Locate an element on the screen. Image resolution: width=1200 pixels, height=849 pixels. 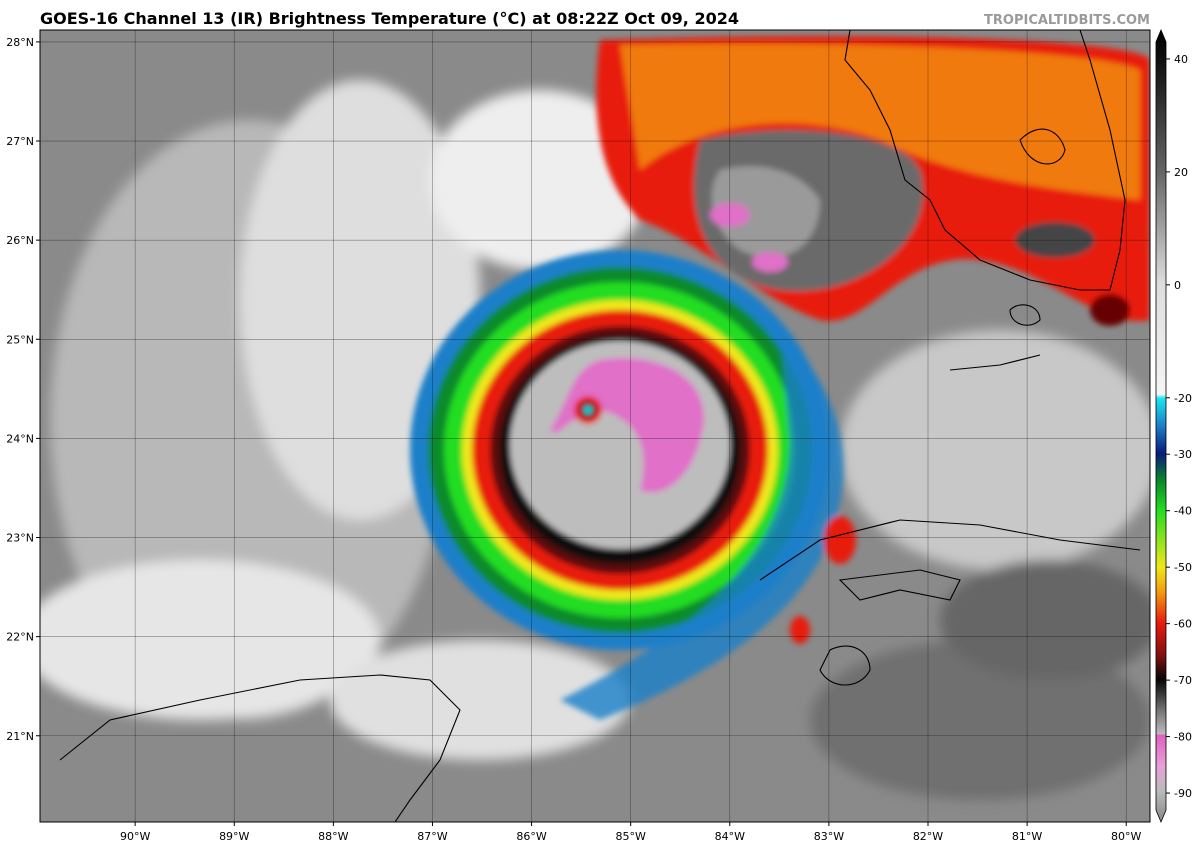
lon-tick-label: 87°W is located at coordinates (432, 836).